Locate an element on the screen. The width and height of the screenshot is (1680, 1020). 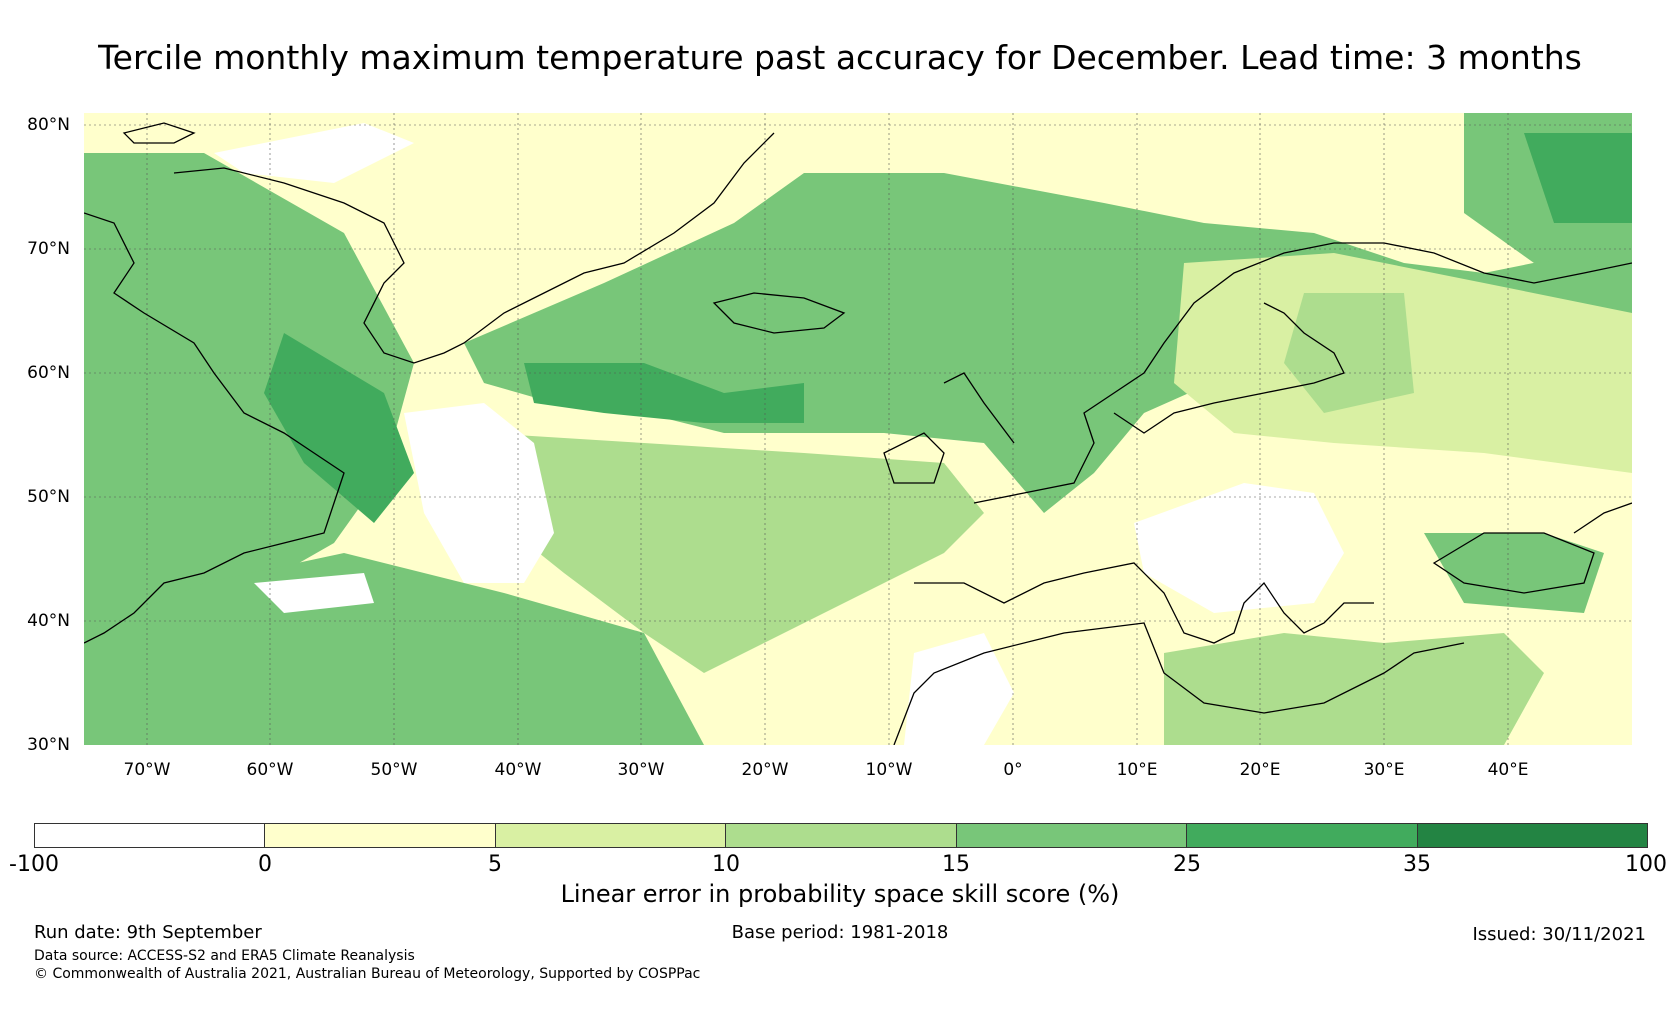
run-date: Run date: 9th September is located at coordinates (148, 932).